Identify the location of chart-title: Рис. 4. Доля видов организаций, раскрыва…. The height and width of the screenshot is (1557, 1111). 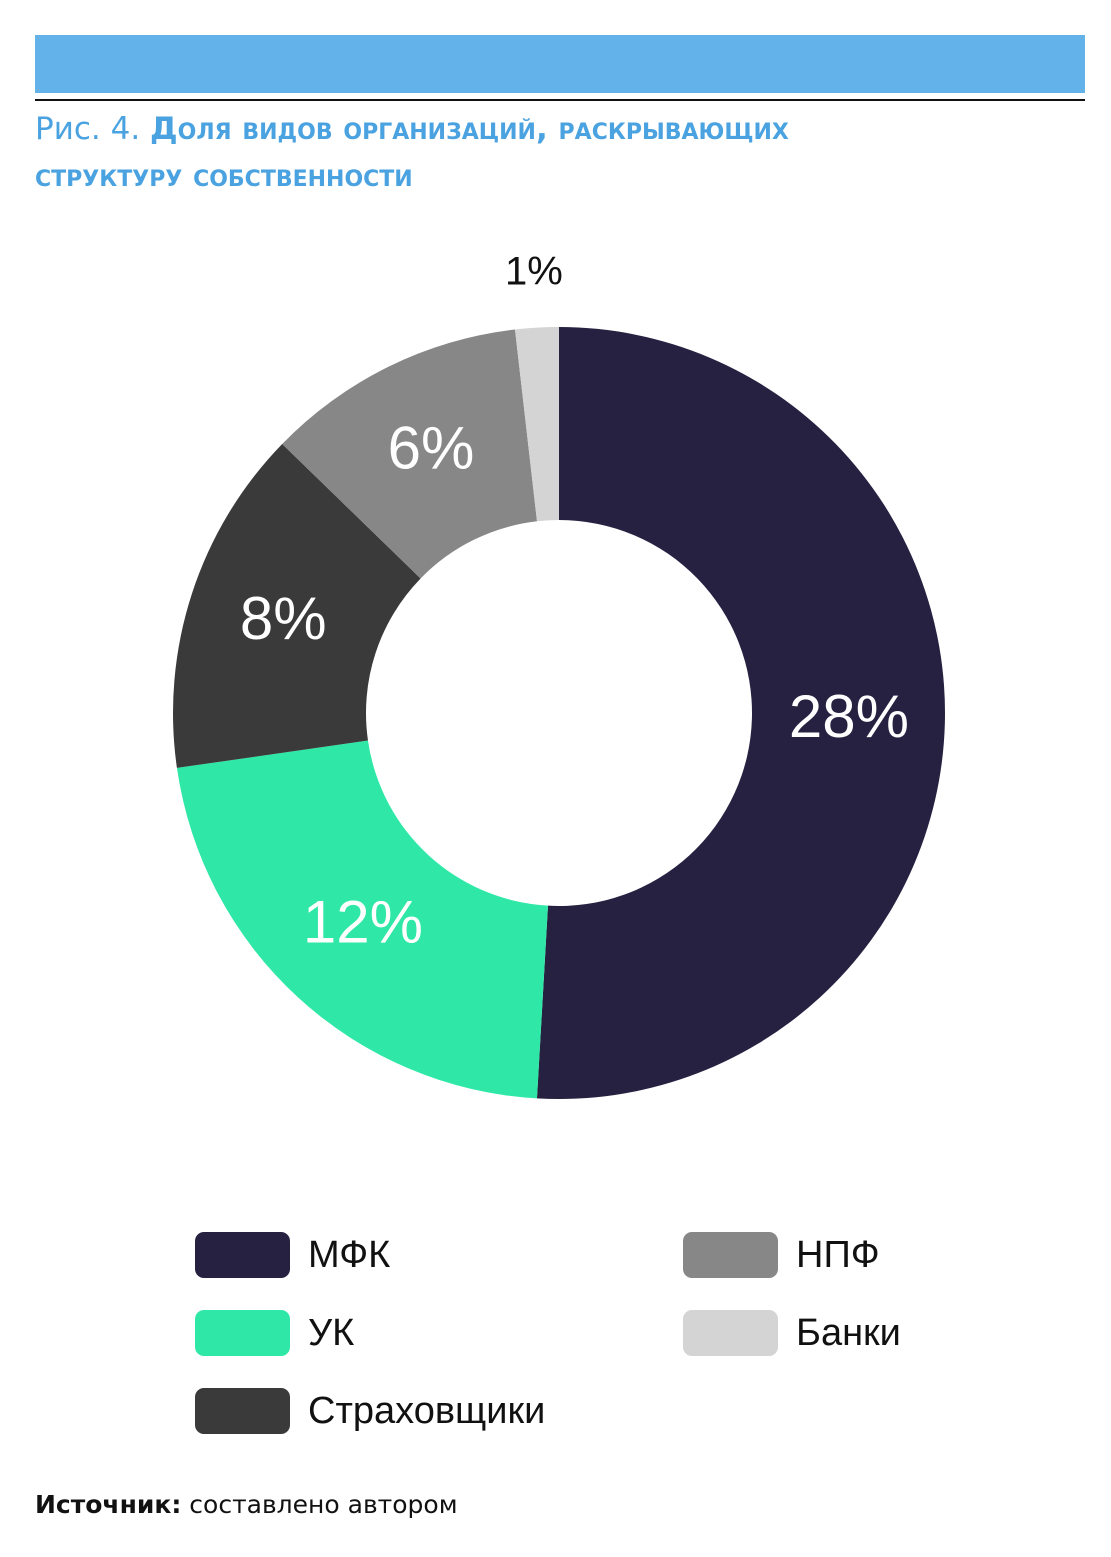
(435, 153).